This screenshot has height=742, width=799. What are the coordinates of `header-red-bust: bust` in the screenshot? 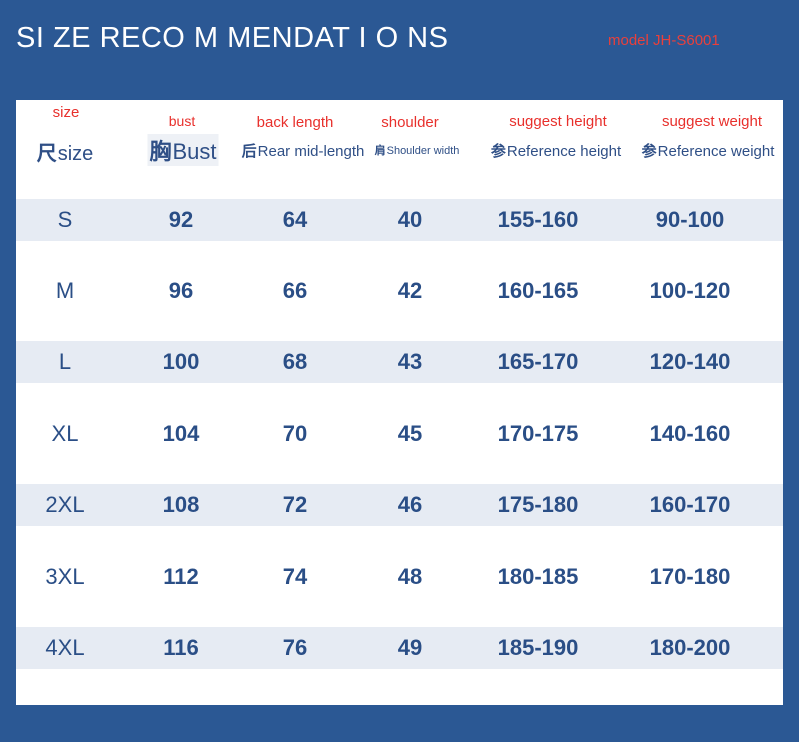 It's located at (182, 121).